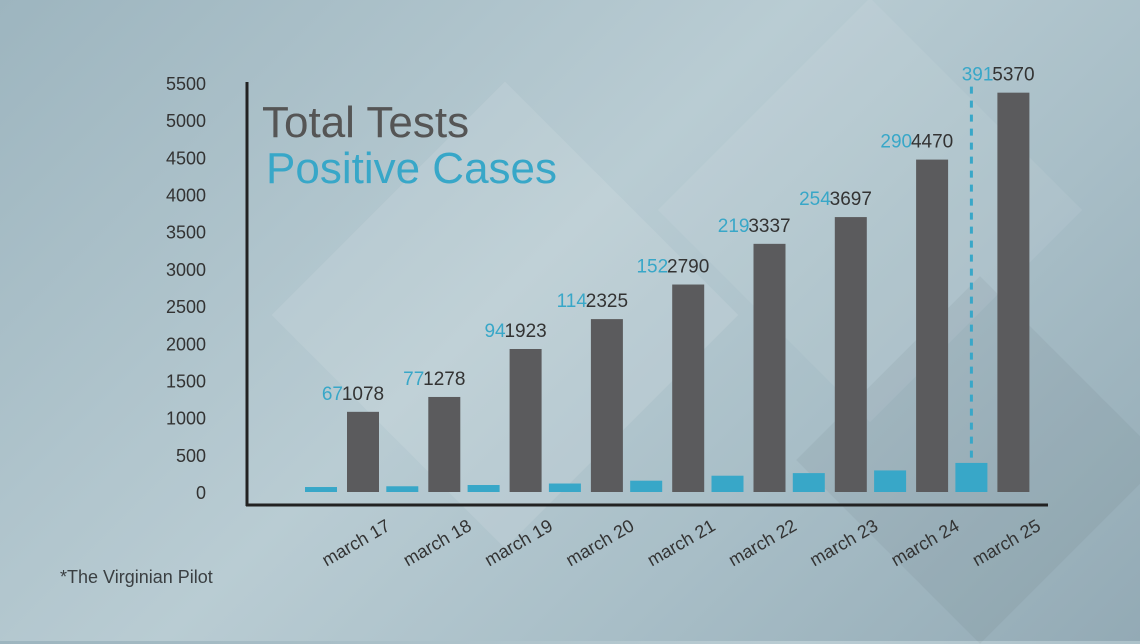  Describe the element at coordinates (769, 226) in the screenshot. I see `total-tests-value-label: 3337` at that location.